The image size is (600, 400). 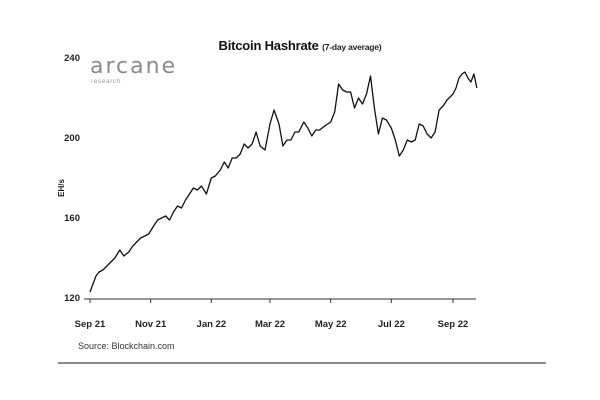 I want to click on logo-subtext: research, so click(x=106, y=81).